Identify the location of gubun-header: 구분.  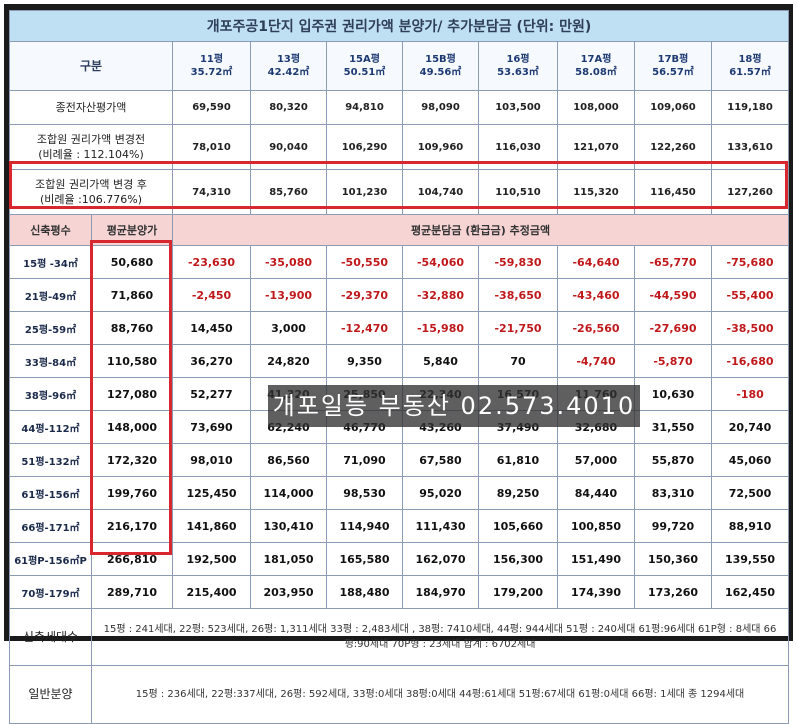
(91, 66).